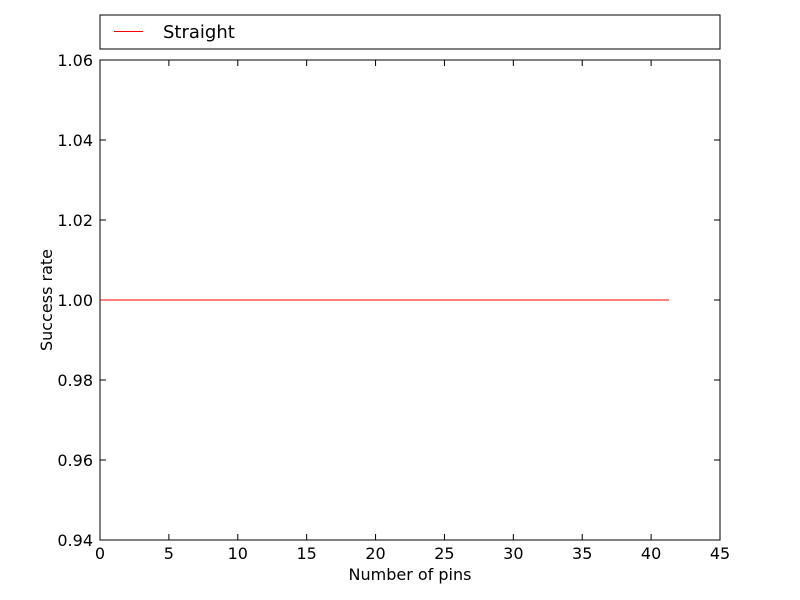  I want to click on y-tick-label: 1.04, so click(75, 140).